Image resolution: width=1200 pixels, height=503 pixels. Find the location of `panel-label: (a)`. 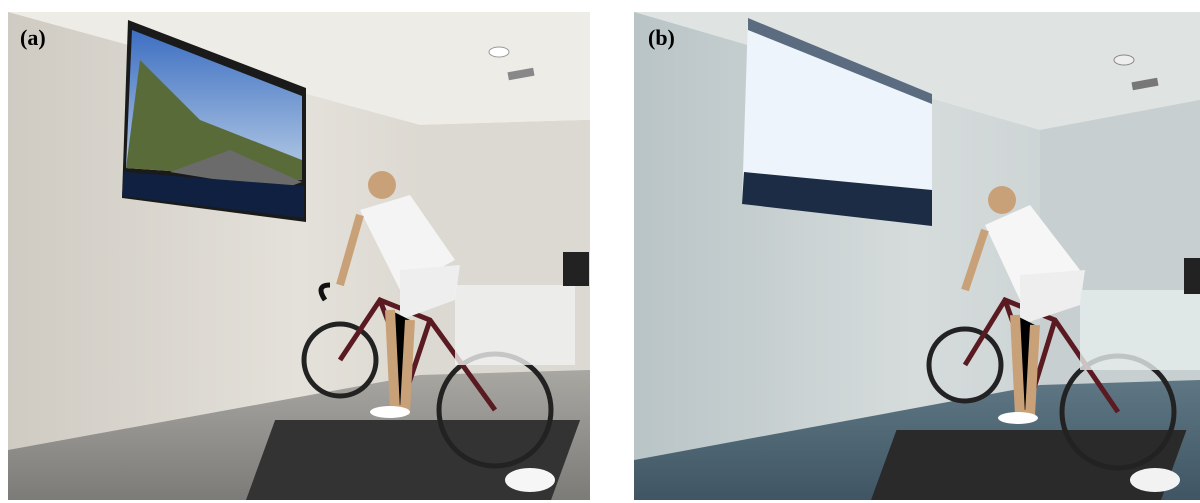

panel-label: (a) is located at coordinates (33, 37).